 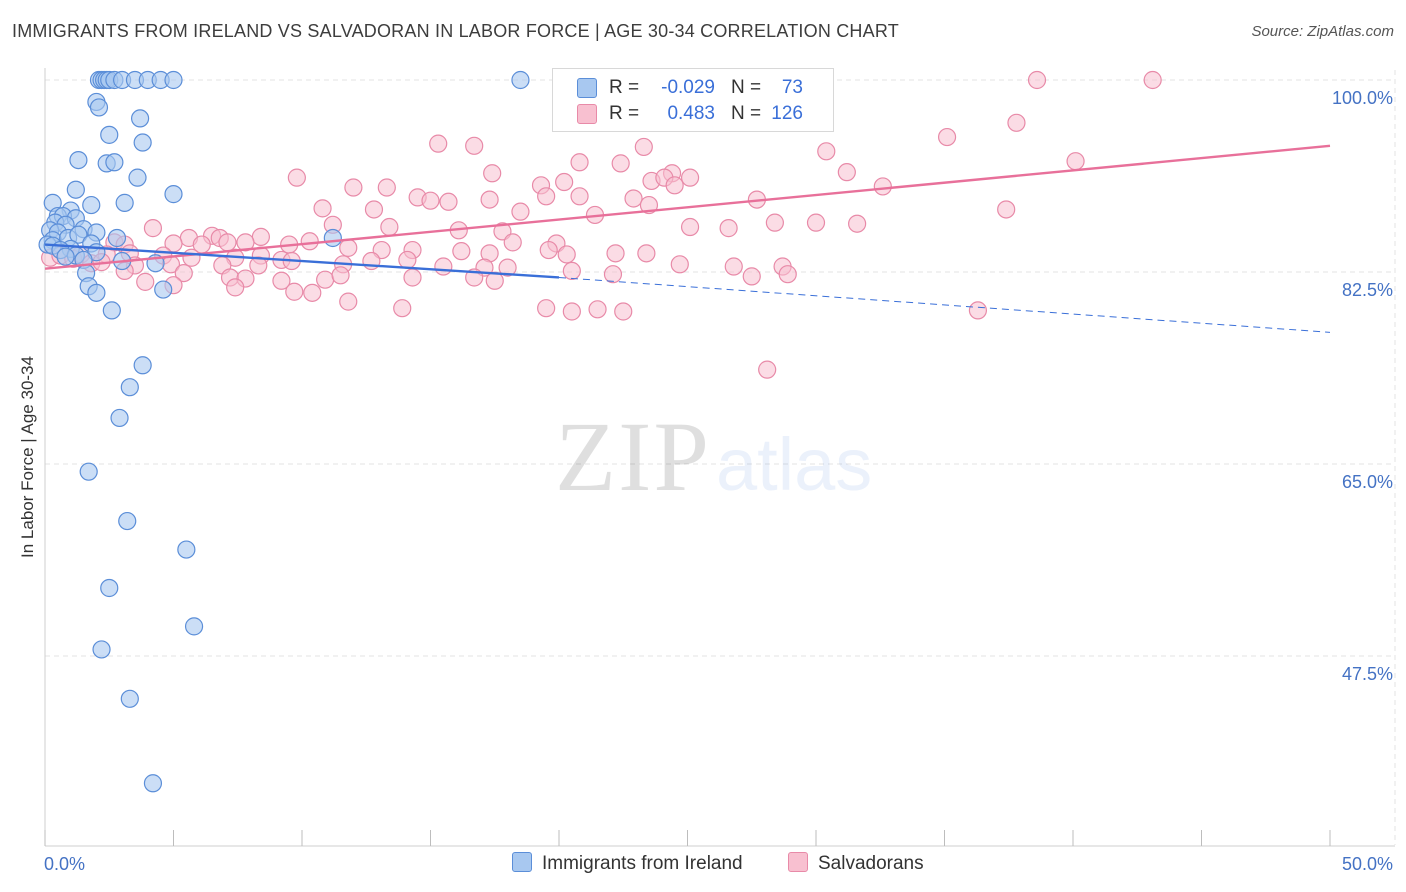 I want to click on legend-row-ireland: R = -0.029 N = 73, so click(x=693, y=88).